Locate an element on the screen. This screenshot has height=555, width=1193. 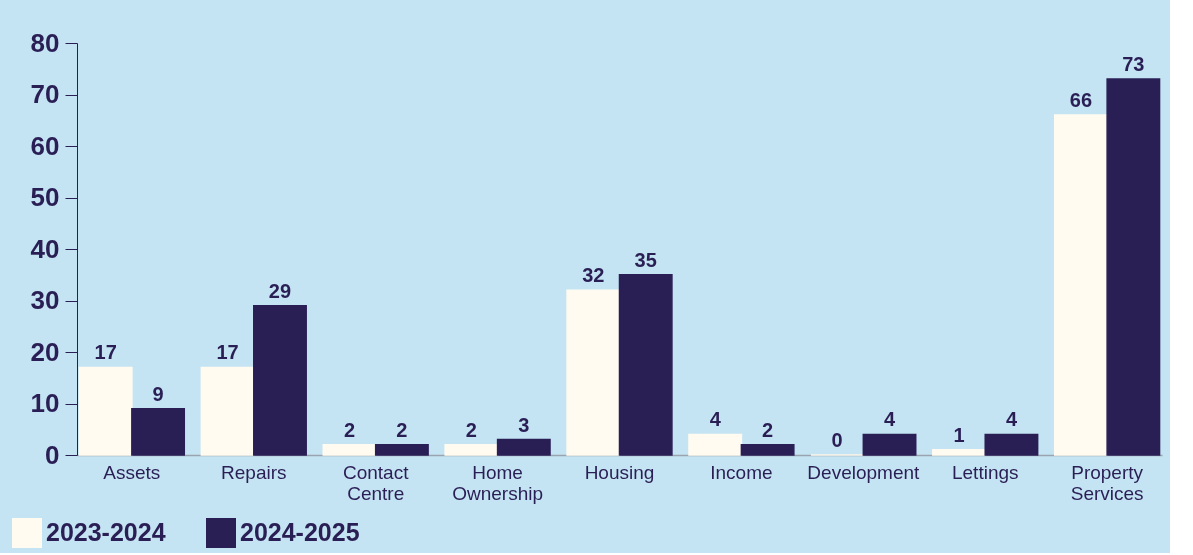
data-label: 0 is located at coordinates (837, 440).